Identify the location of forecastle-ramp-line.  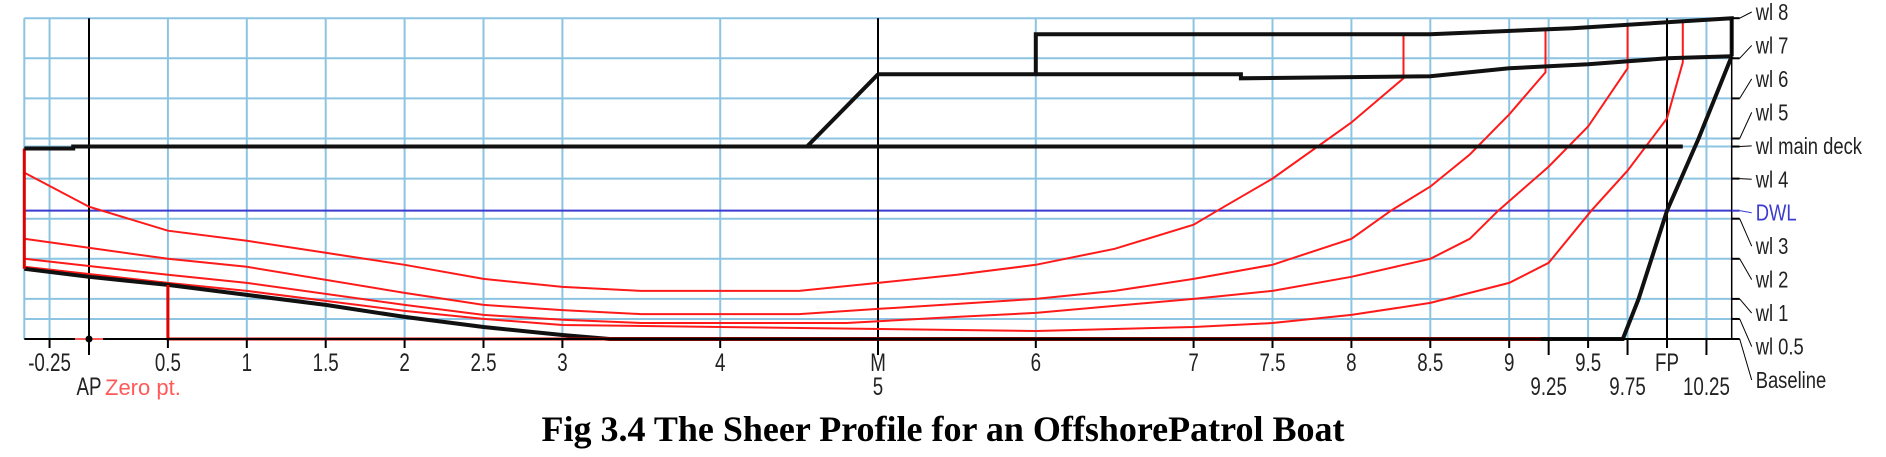
(842, 110).